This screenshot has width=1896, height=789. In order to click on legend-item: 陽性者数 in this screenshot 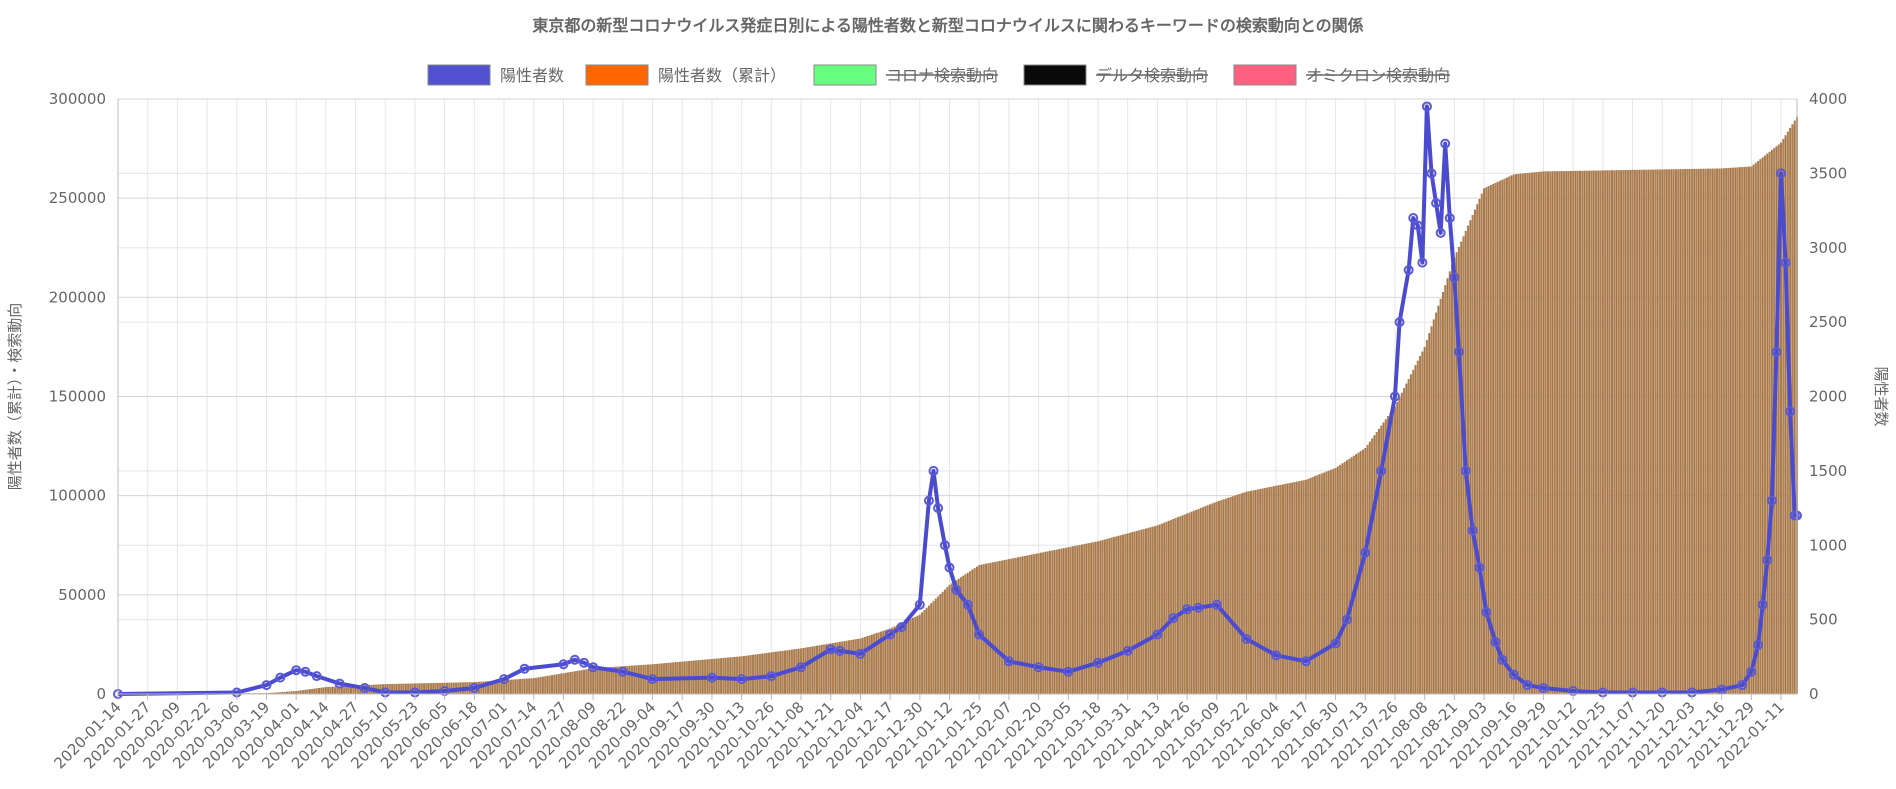, I will do `click(495, 75)`.